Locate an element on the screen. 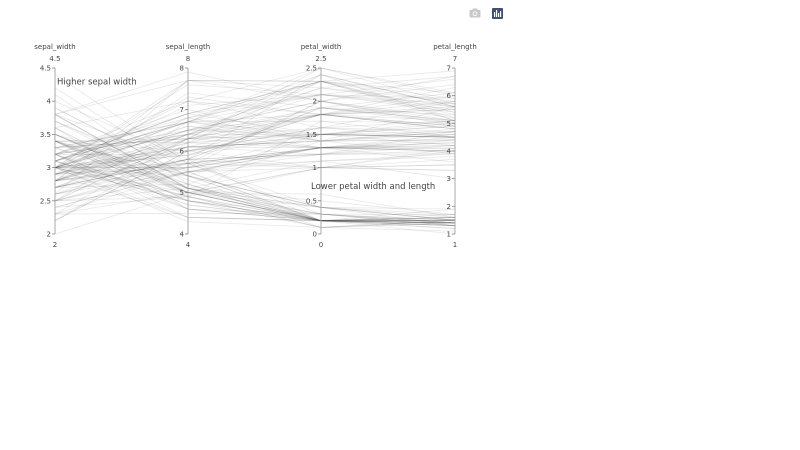  axis-petal-width: petal_width 2.5 00 0.5 1 1.5 2 2.5 is located at coordinates (321, 146).